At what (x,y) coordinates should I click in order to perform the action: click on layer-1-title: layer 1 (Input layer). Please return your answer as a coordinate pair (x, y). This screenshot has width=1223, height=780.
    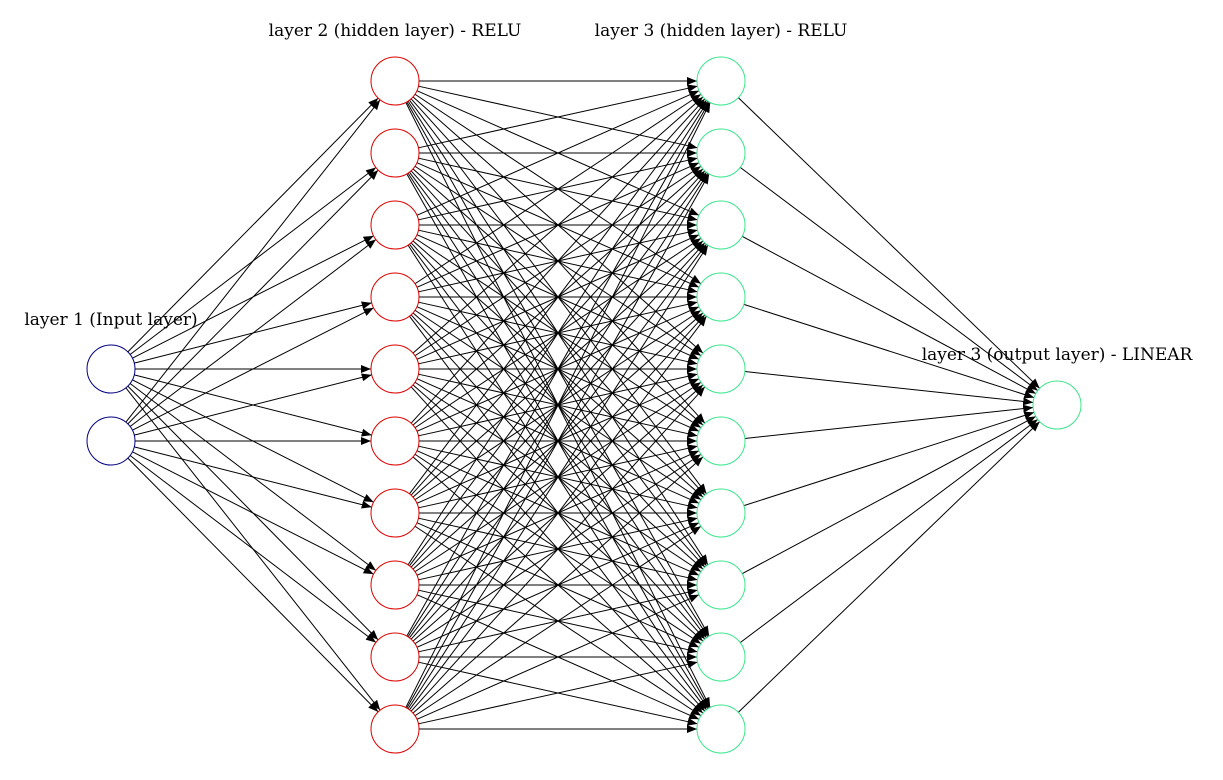
    Looking at the image, I should click on (110, 320).